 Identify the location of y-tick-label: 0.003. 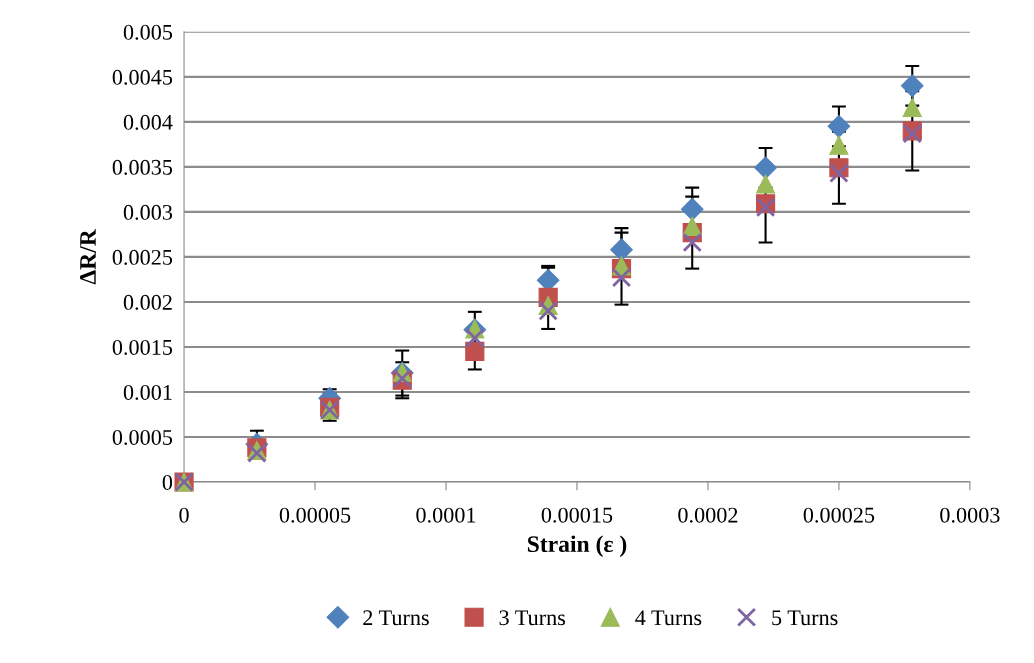
(148, 212).